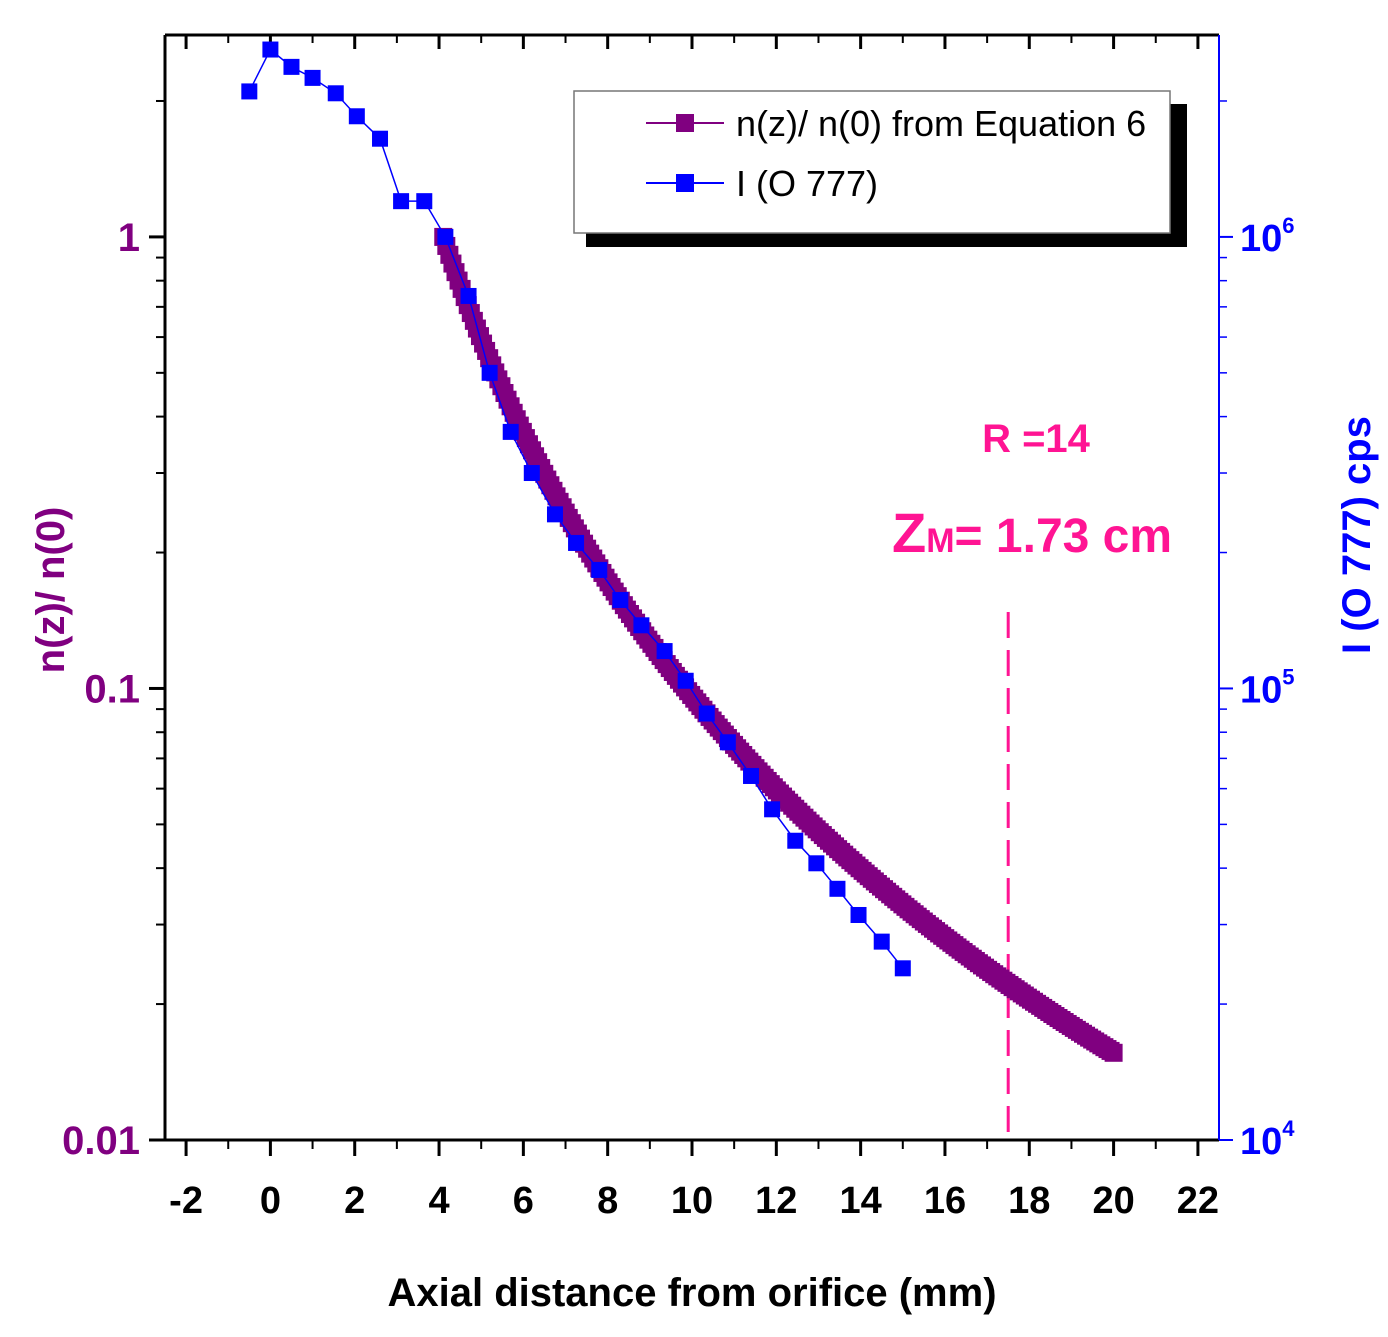 The image size is (1388, 1337). I want to click on annotation-zm-sub: M, so click(940, 541).